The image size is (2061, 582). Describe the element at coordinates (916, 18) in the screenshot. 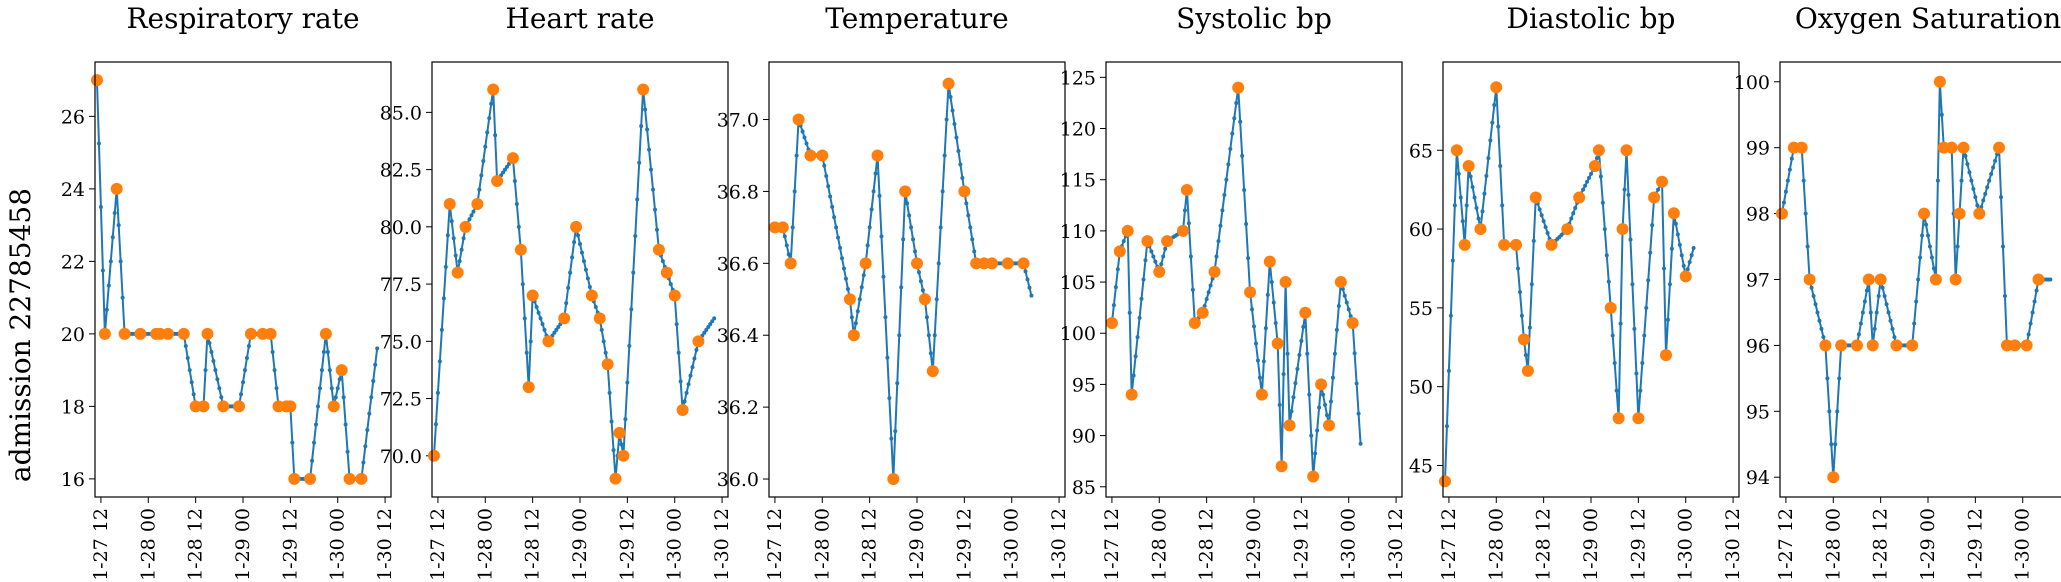

I see `chart-title: Temperature` at that location.